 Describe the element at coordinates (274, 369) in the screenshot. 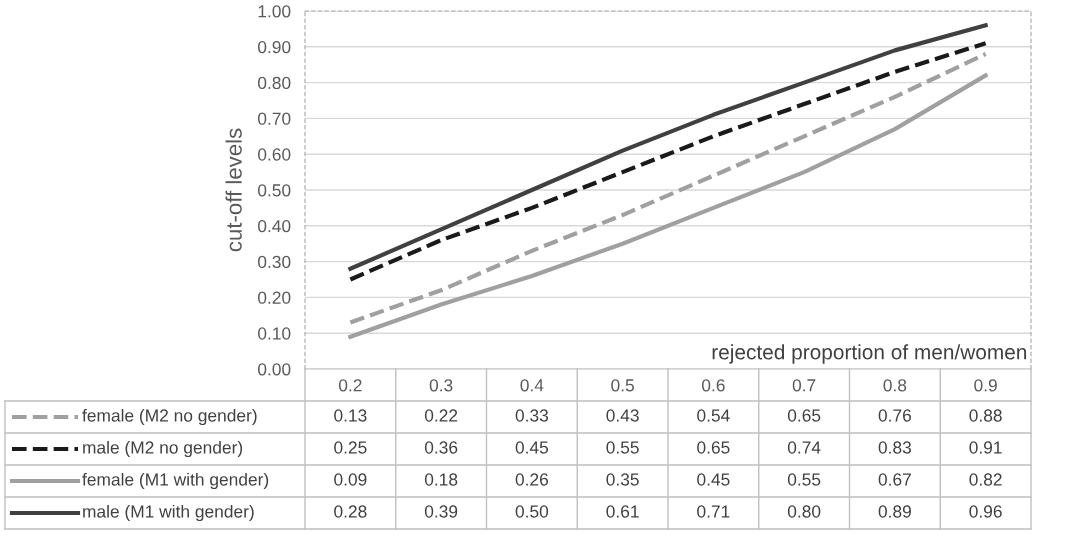

I see `y-tick-label: 0.00` at that location.